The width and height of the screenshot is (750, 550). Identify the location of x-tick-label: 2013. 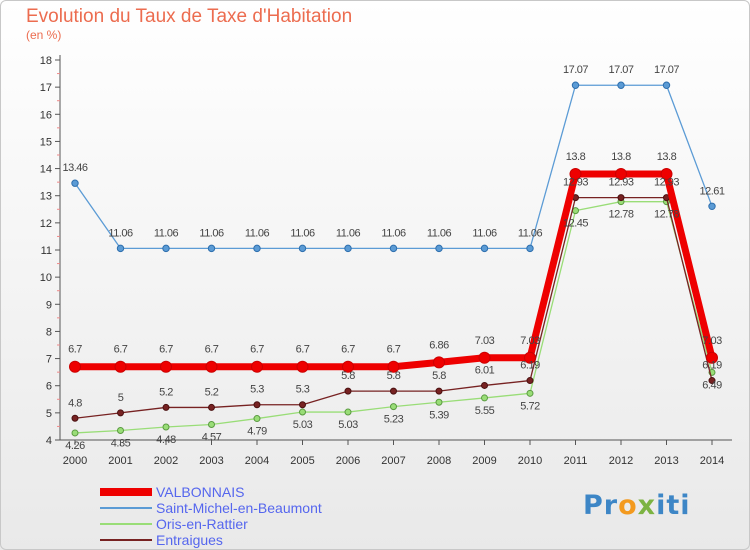
(666, 461).